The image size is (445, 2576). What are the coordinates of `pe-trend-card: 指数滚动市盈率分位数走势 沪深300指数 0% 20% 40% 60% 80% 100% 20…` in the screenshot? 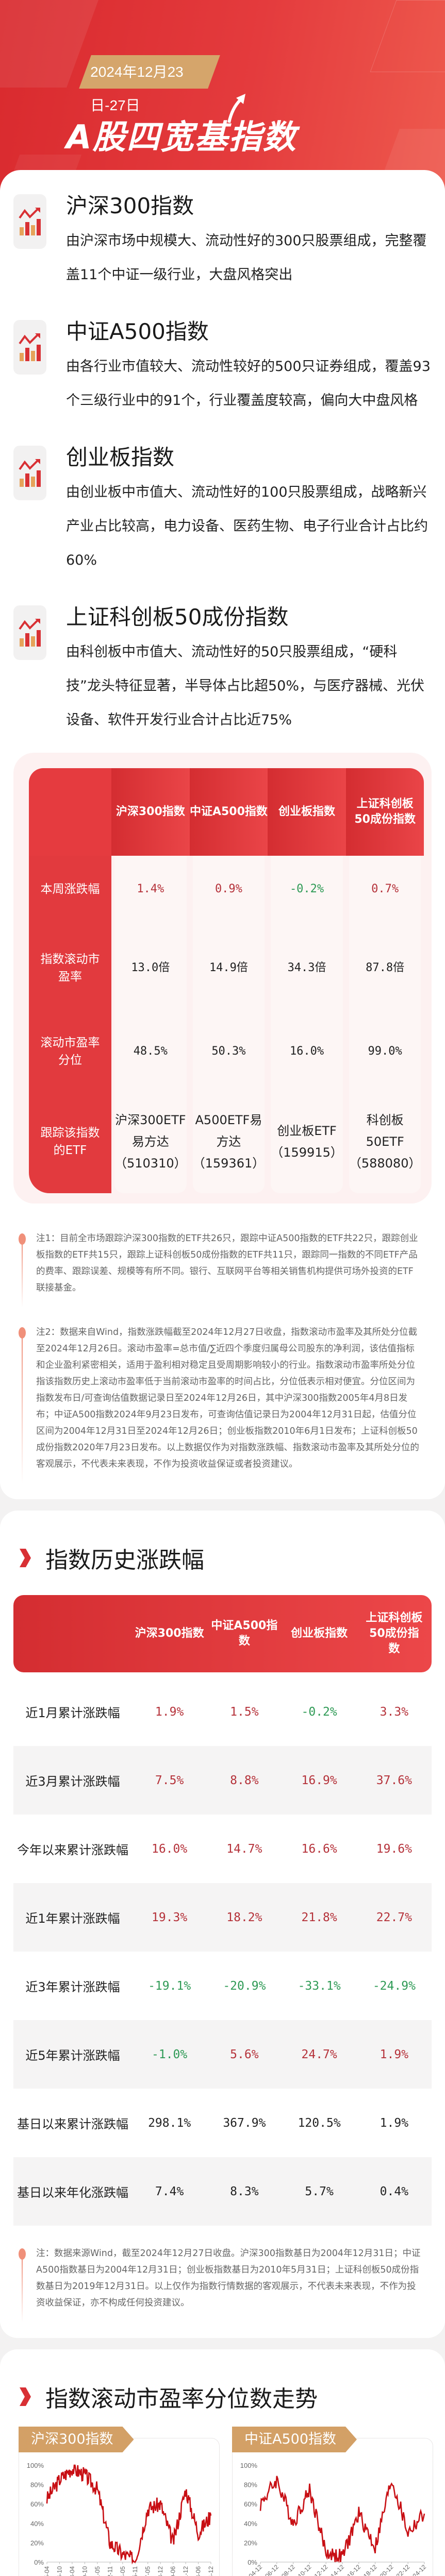 It's located at (223, 2462).